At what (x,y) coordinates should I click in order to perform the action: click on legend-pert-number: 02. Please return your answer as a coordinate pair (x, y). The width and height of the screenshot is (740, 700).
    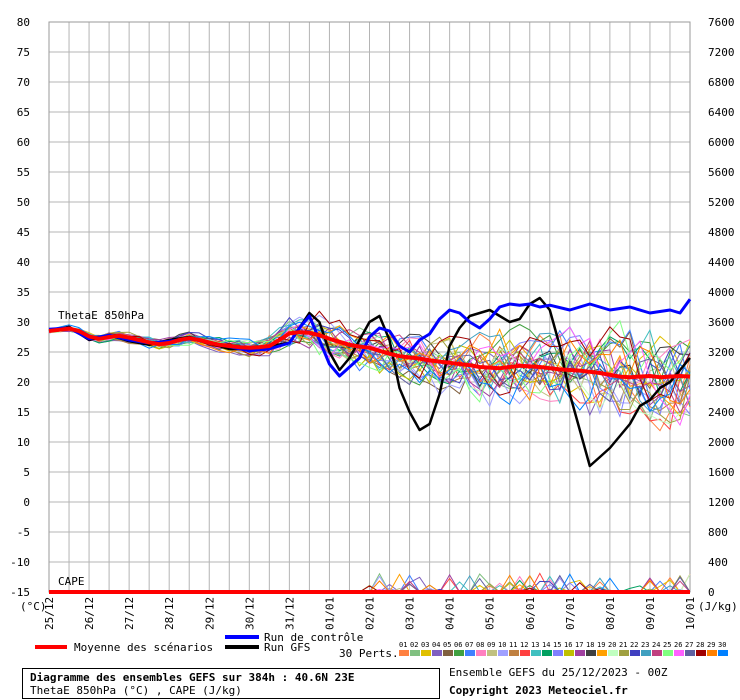
    Looking at the image, I should click on (414, 645).